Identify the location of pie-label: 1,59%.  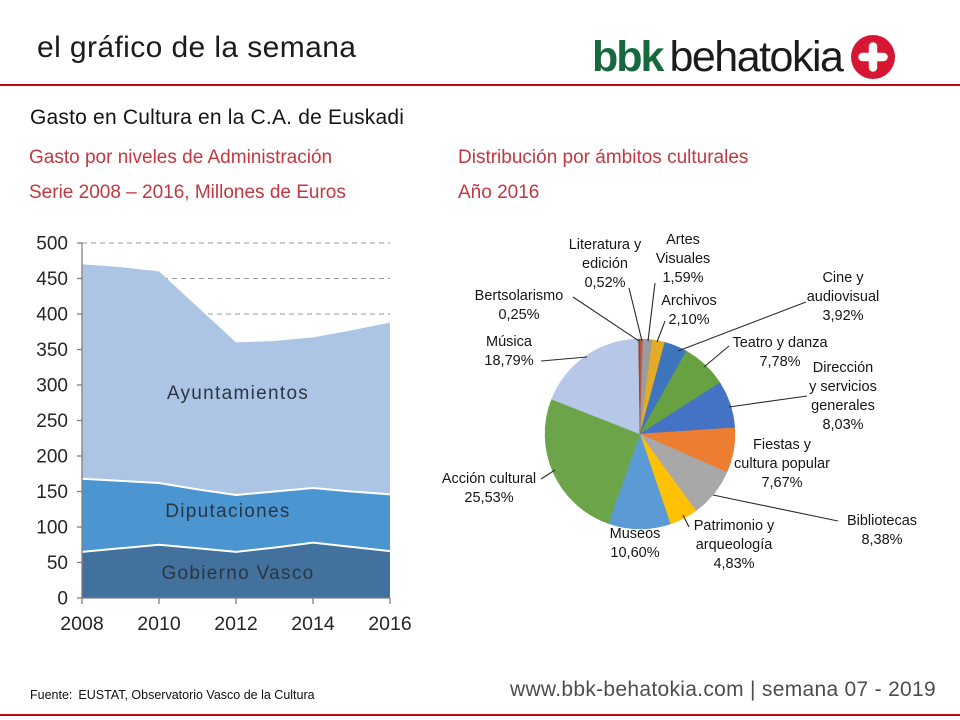
(682, 278).